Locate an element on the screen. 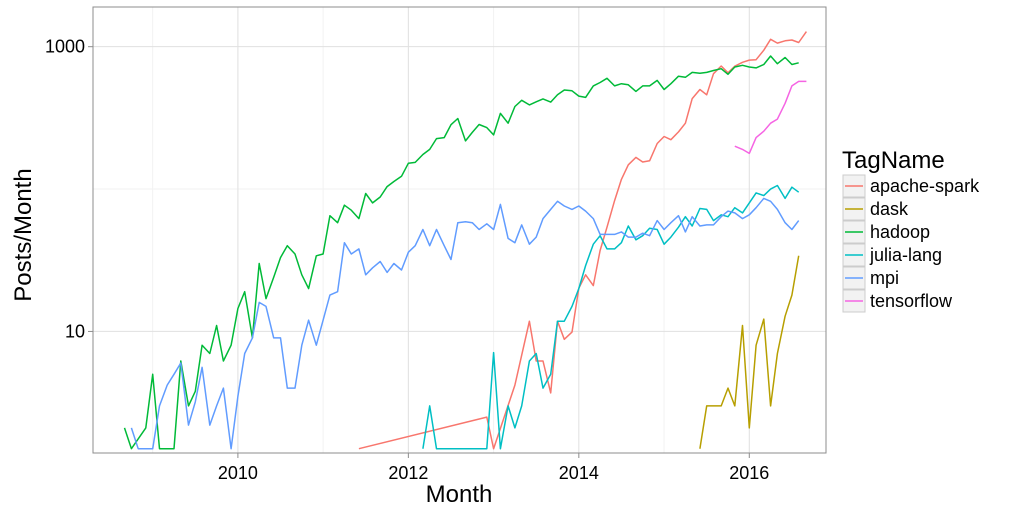  legend-item-dask: dask is located at coordinates (889, 209).